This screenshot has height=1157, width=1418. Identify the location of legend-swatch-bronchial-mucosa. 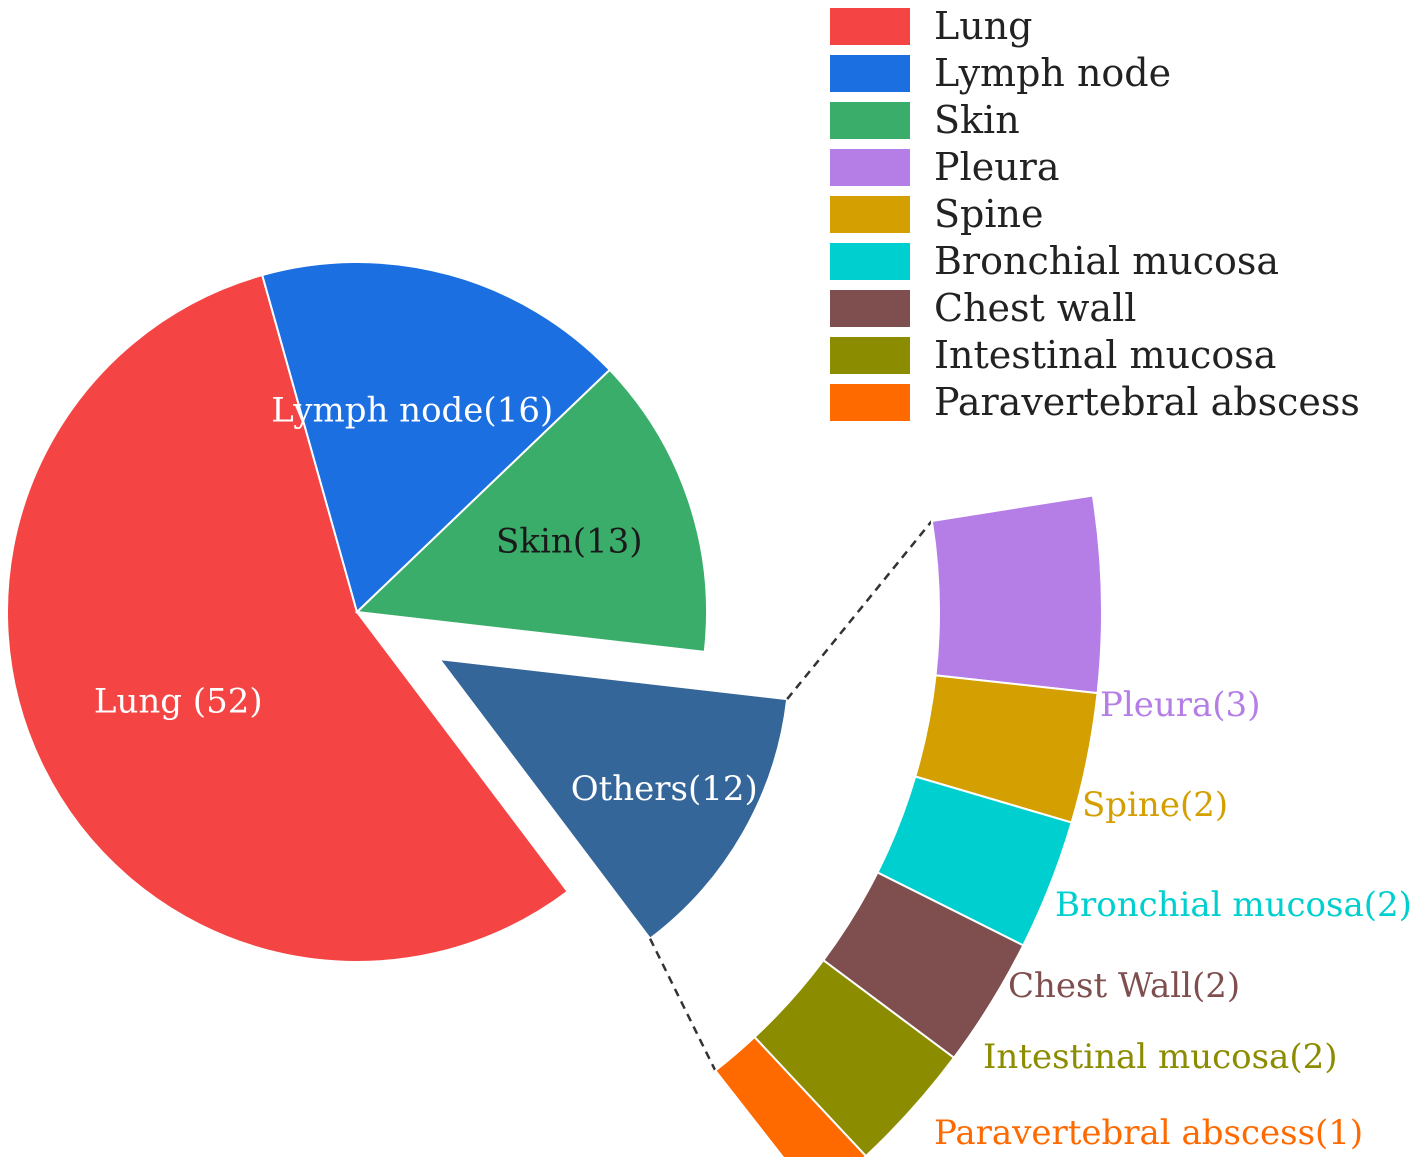
(870, 261).